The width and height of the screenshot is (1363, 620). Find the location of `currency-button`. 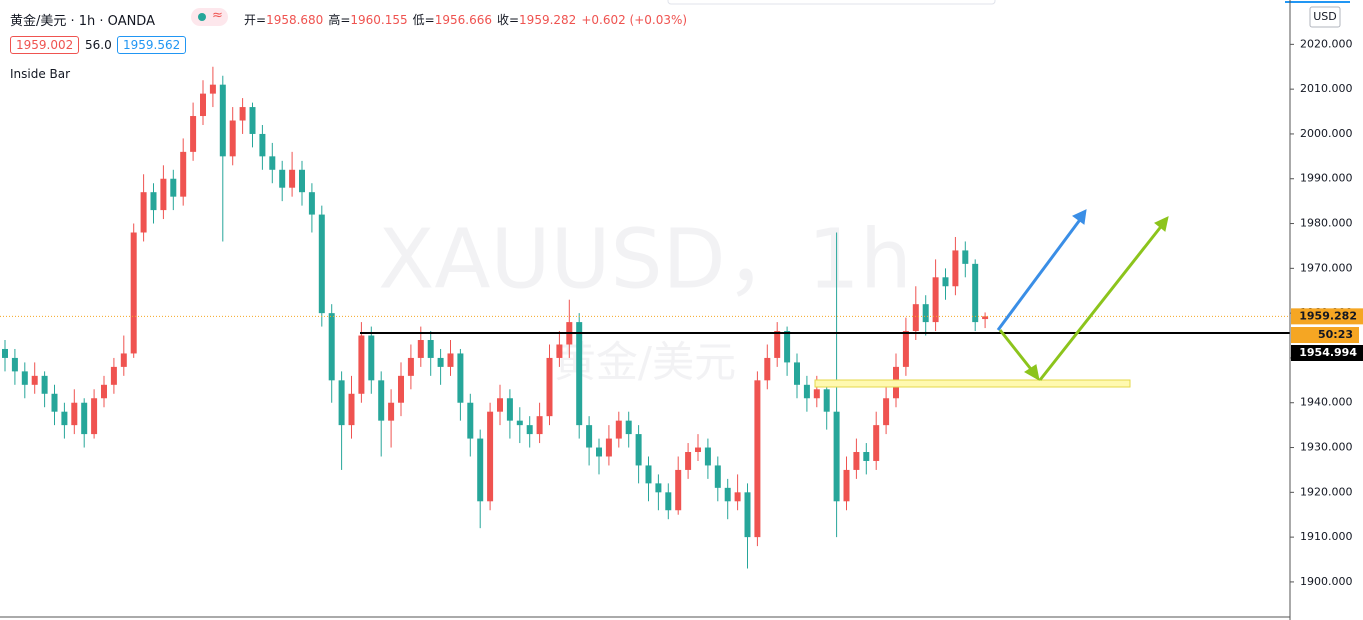

currency-button is located at coordinates (1325, 17).